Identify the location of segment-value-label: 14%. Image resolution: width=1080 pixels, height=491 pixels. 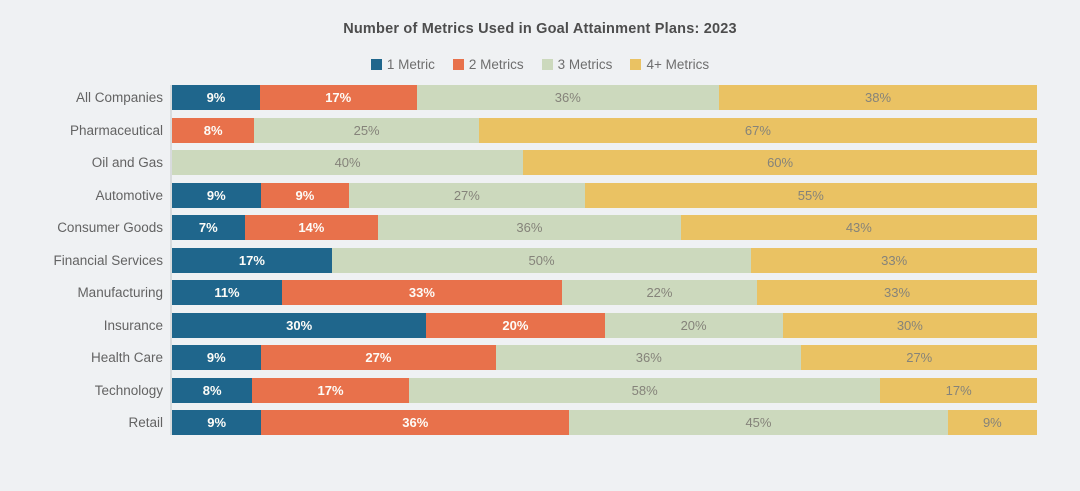
(311, 227).